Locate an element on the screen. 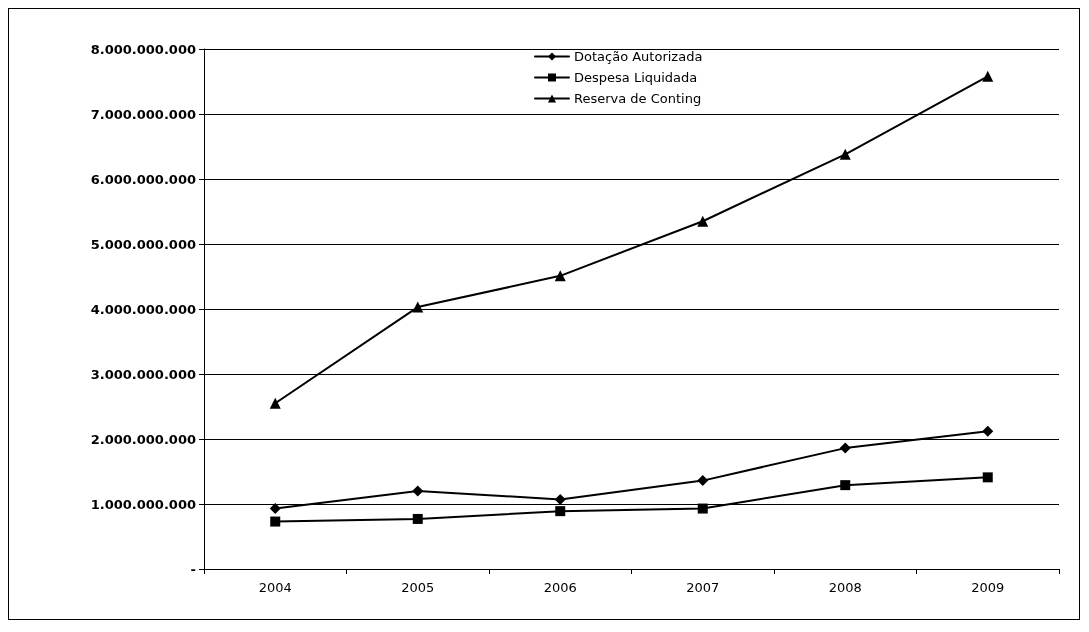 This screenshot has height=632, width=1089. y-tick-label: 2.000.000.000 is located at coordinates (143, 439).